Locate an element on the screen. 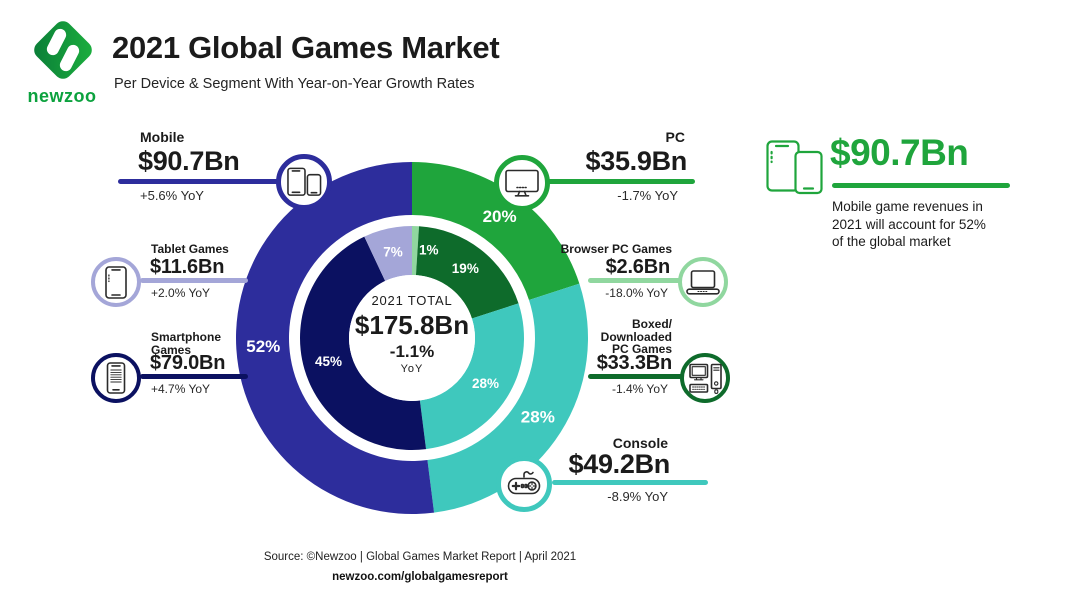 Image resolution: width=1066 pixels, height=600 pixels. boxed-segment-badge is located at coordinates (705, 378).